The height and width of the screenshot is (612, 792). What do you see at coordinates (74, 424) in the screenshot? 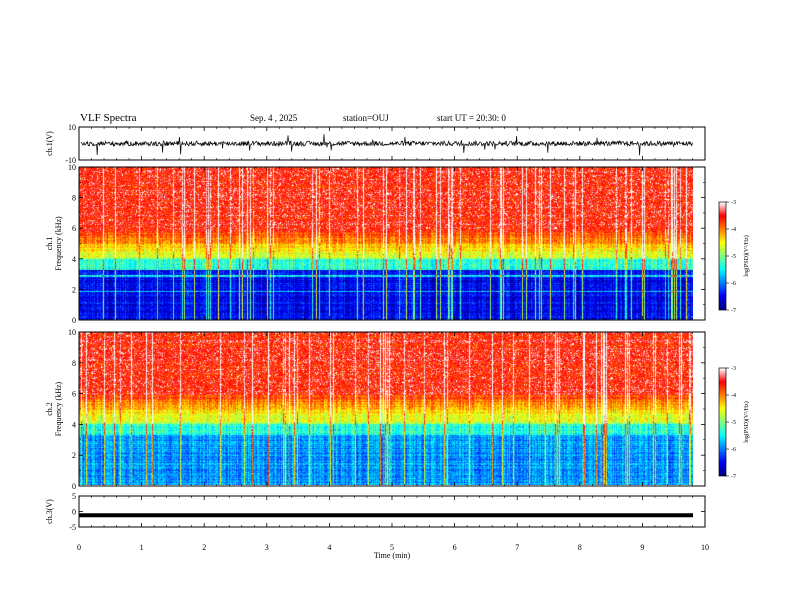
I see `ch2-spectrogram-ytick-label: 4` at bounding box center [74, 424].